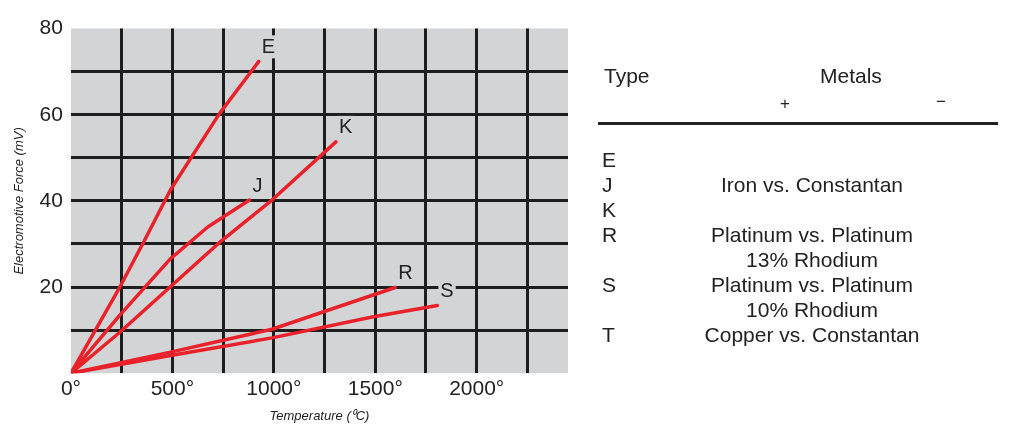 The width and height of the screenshot is (1019, 441). Describe the element at coordinates (405, 272) in the screenshot. I see `series-label: R` at that location.